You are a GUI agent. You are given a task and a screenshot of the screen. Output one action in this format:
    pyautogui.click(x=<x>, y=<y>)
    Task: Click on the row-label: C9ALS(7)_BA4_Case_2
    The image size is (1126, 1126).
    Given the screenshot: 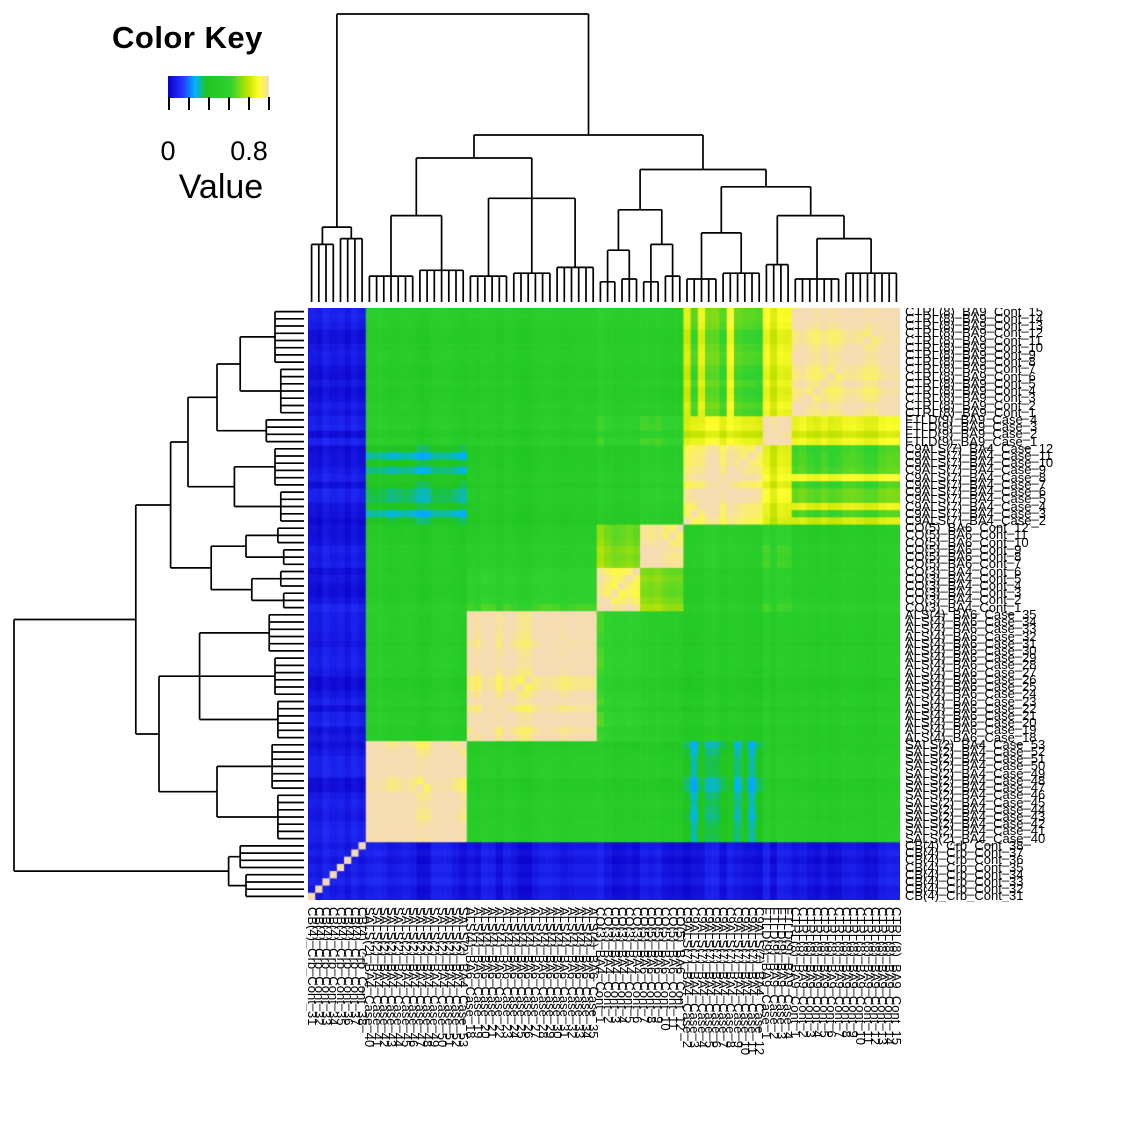 What is the action you would take?
    pyautogui.click(x=975, y=520)
    